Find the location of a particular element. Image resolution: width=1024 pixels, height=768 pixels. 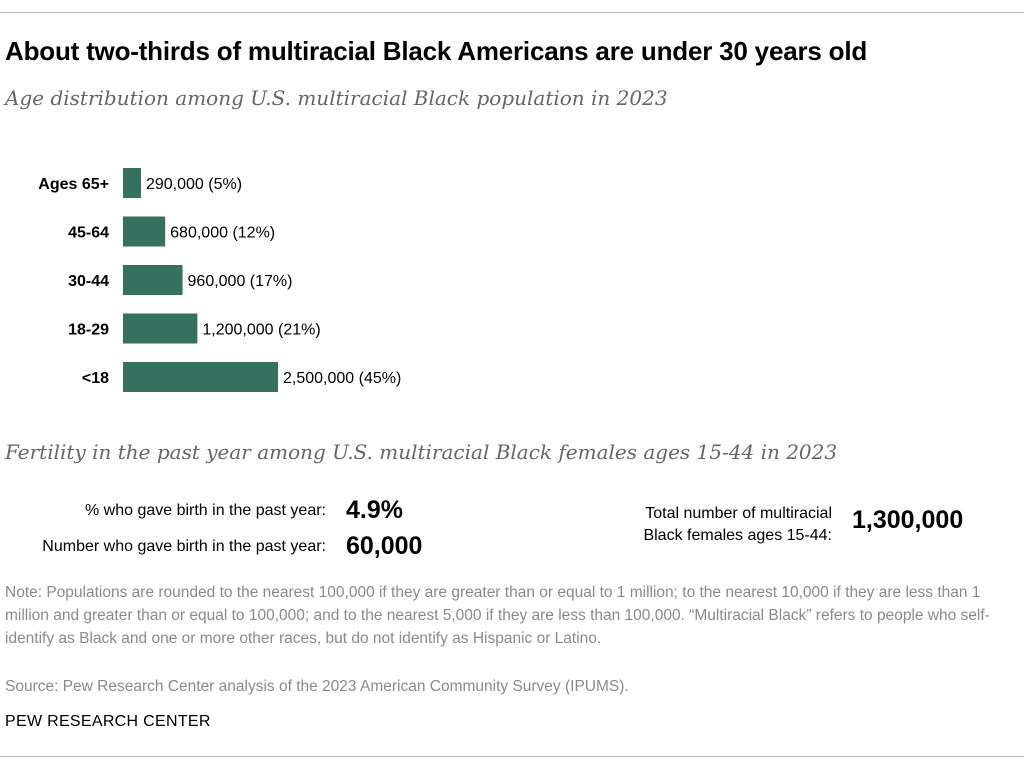

top-divider is located at coordinates (512, 12).